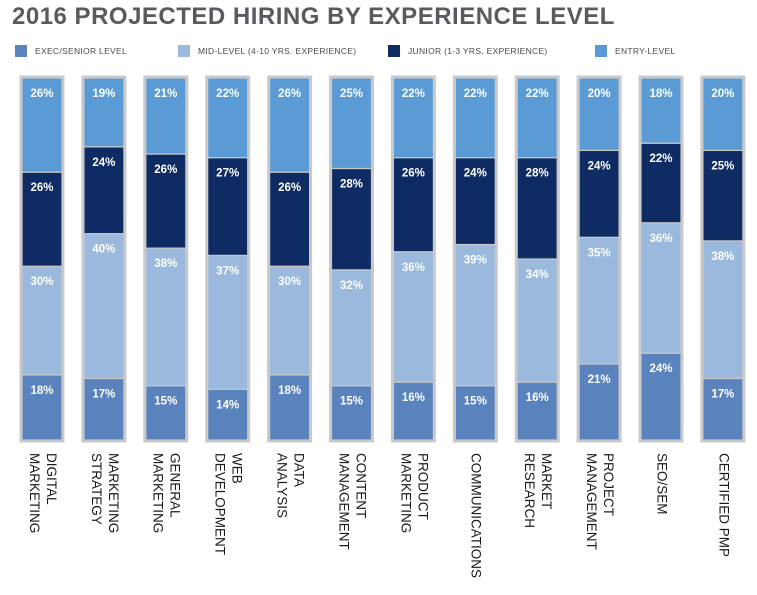 The width and height of the screenshot is (757, 595). What do you see at coordinates (277, 51) in the screenshot?
I see `legend-label-mid-level: MID-LEVEL (4-10 YRS. EXPERIENCE)` at bounding box center [277, 51].